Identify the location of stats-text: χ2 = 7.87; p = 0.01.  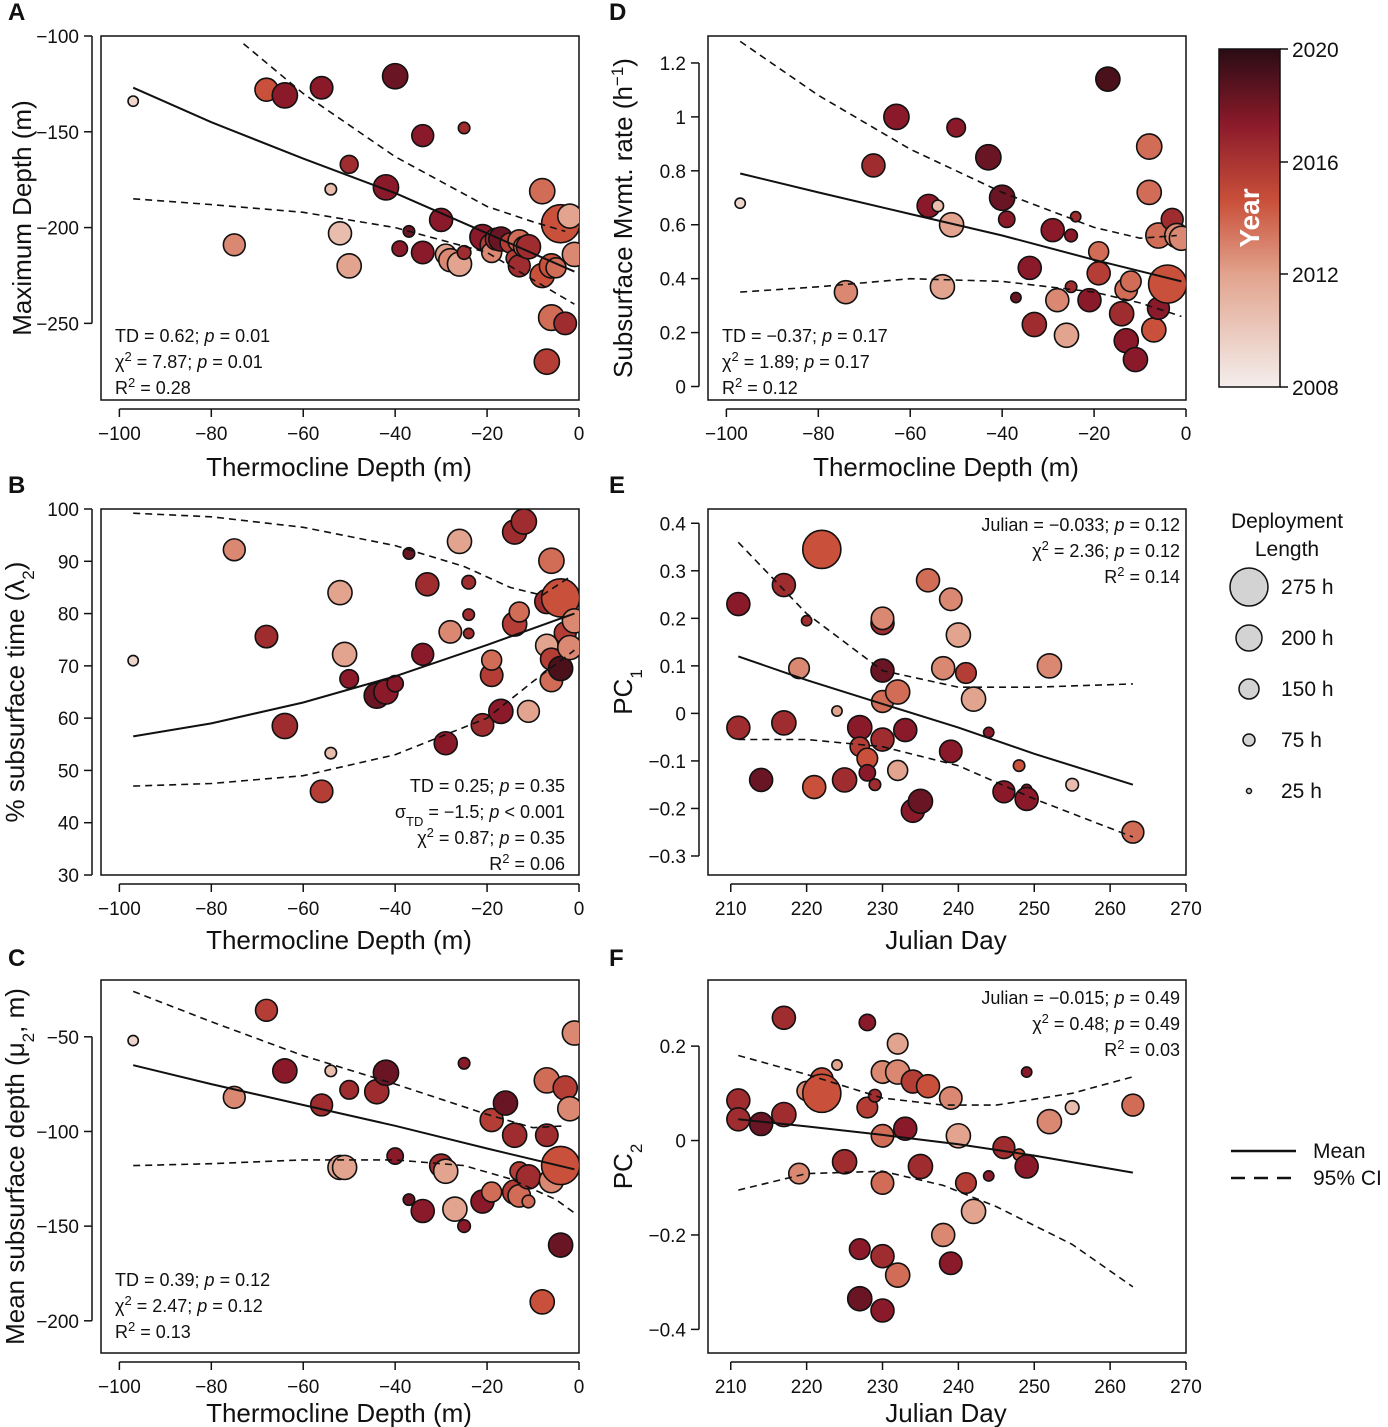
(189, 361).